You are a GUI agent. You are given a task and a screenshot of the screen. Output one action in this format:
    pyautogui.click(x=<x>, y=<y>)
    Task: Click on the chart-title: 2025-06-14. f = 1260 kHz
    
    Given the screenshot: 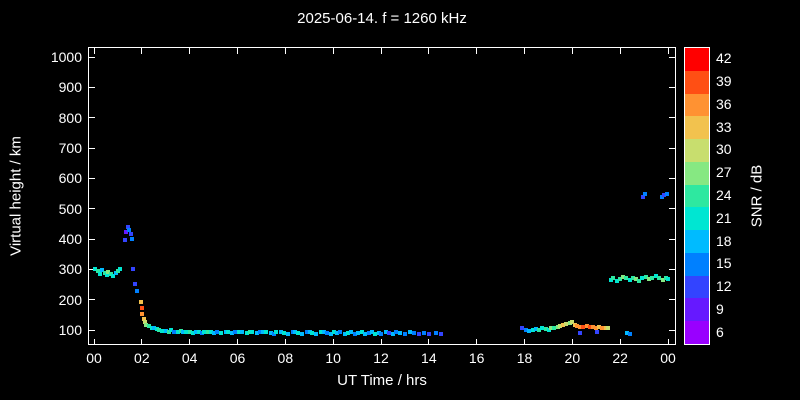 What is the action you would take?
    pyautogui.click(x=382, y=18)
    